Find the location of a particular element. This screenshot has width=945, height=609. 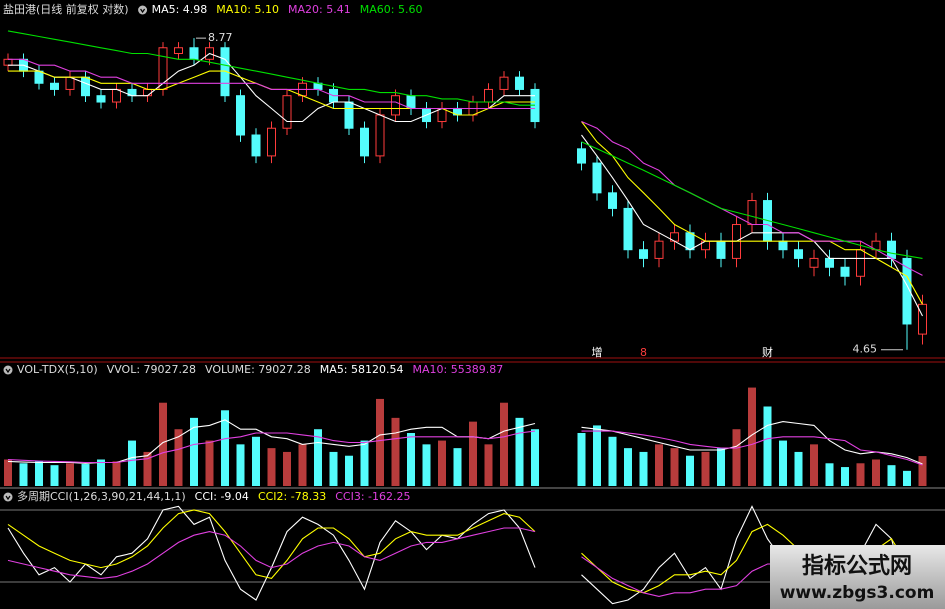

legend-entry: MA5: 4.98 is located at coordinates (180, 9).